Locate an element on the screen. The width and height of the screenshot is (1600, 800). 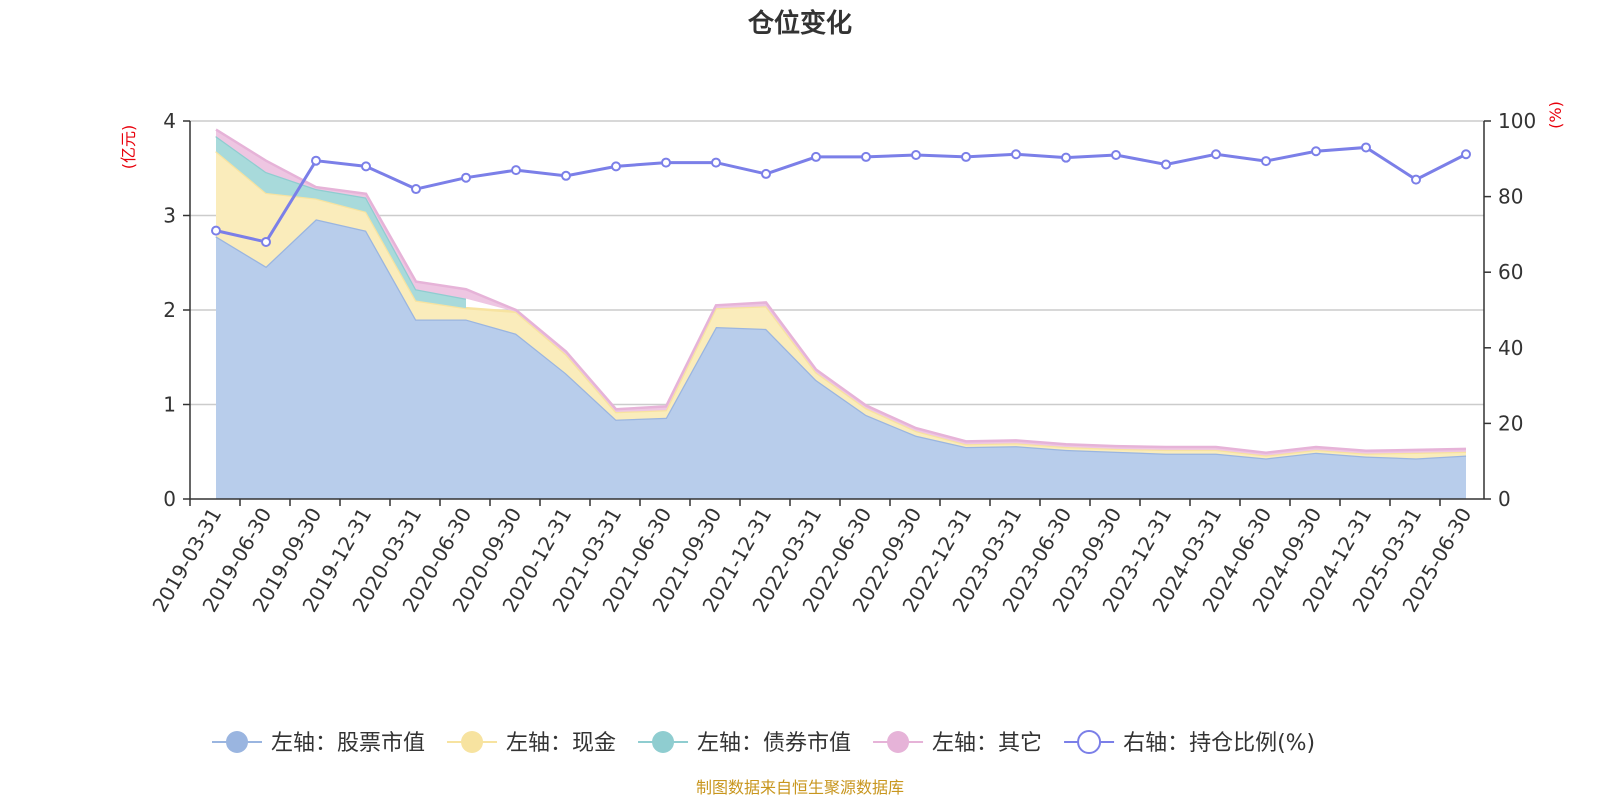
right-tick-label: 100 is located at coordinates (1517, 121).